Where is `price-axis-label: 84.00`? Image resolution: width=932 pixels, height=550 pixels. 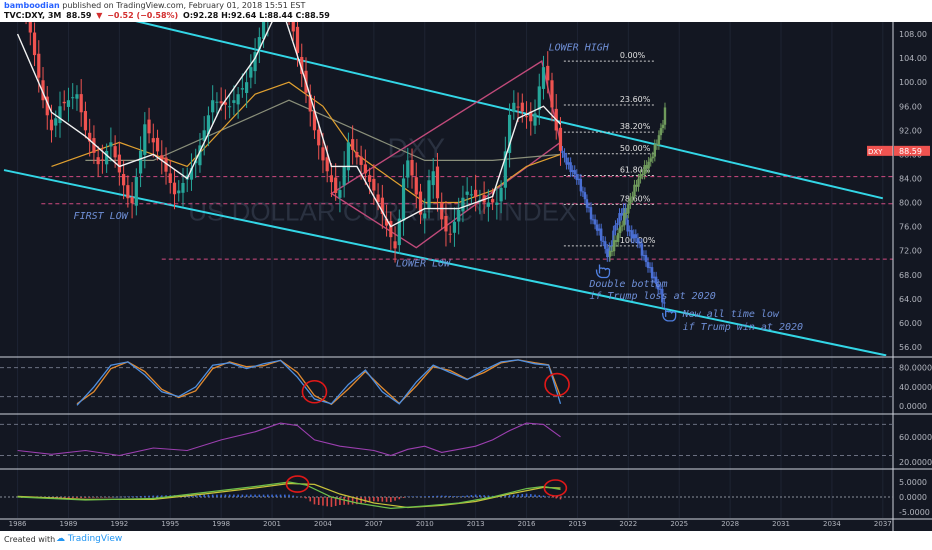 price-axis-label: 84.00 is located at coordinates (910, 178).